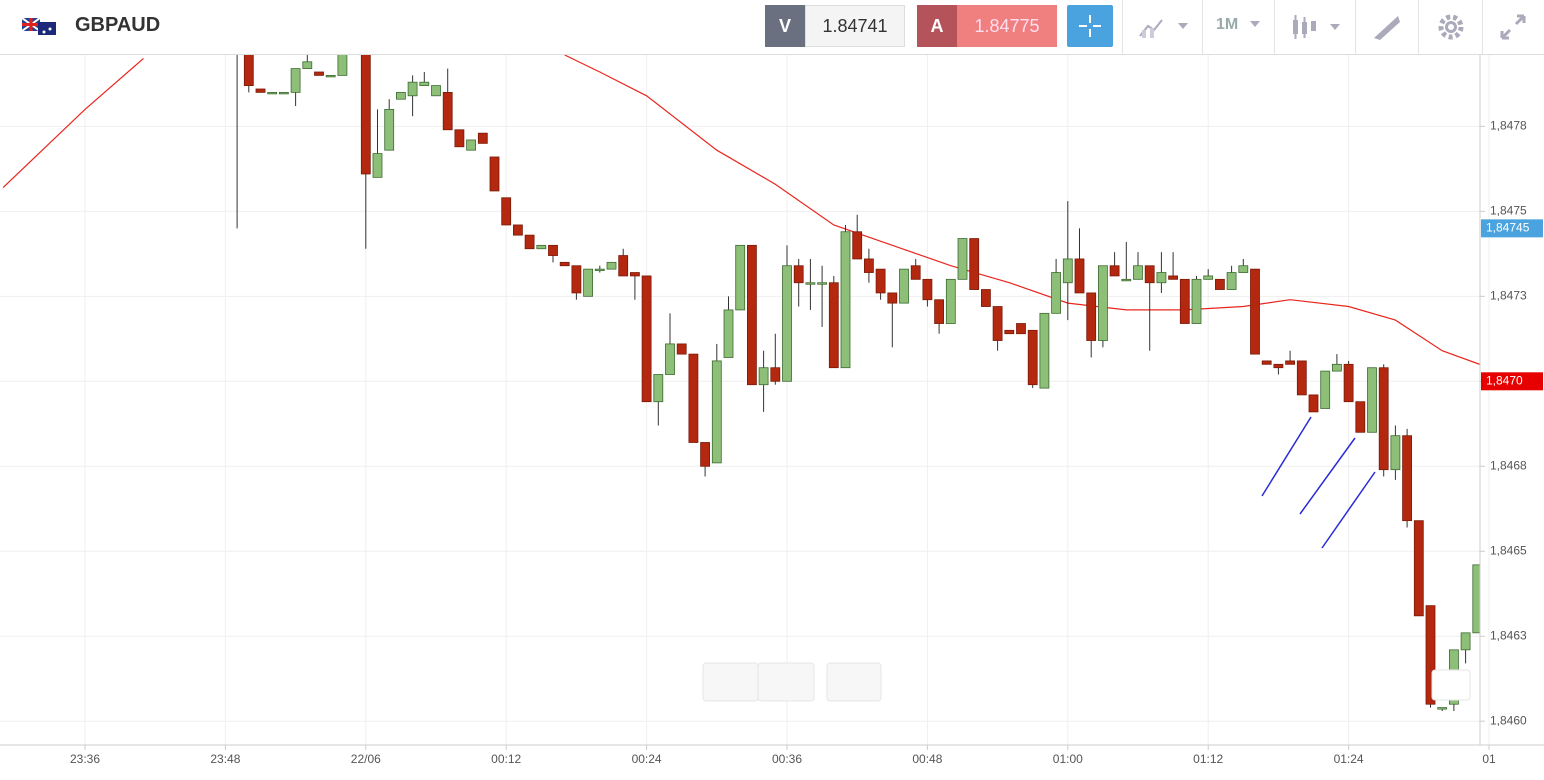  Describe the element at coordinates (1489, 759) in the screenshot. I see `x-tick-label: 01` at that location.